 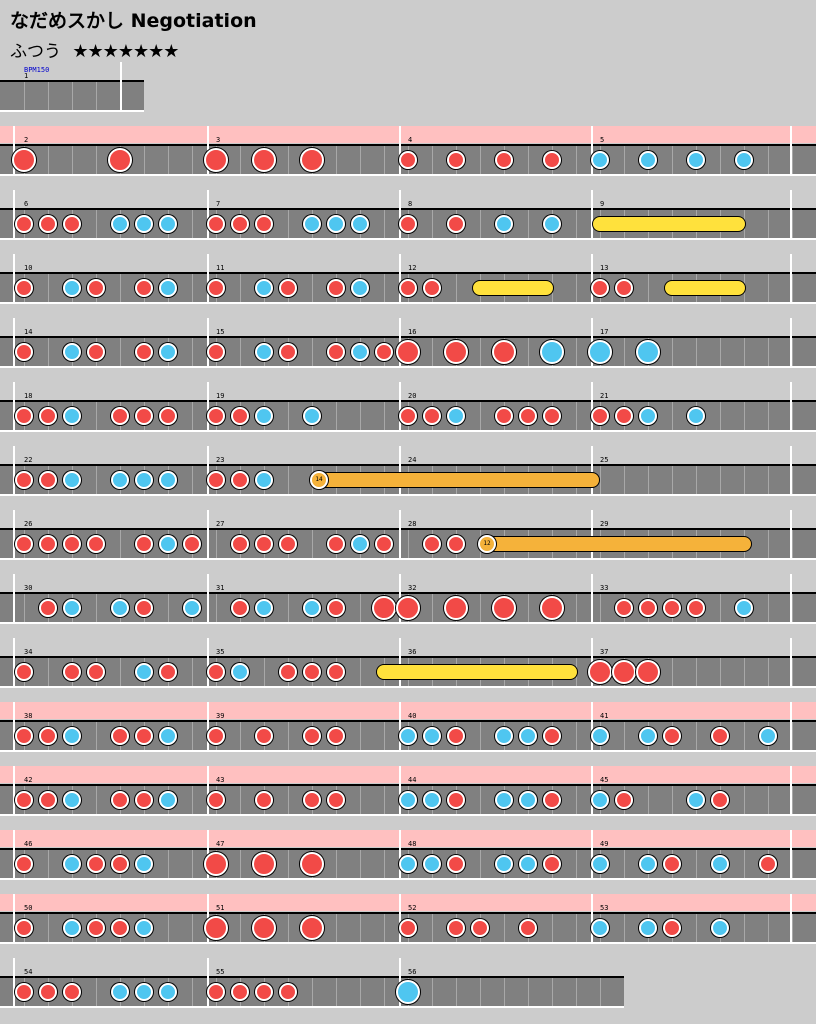 I want to click on measure-number: 53, so click(x=604, y=908).